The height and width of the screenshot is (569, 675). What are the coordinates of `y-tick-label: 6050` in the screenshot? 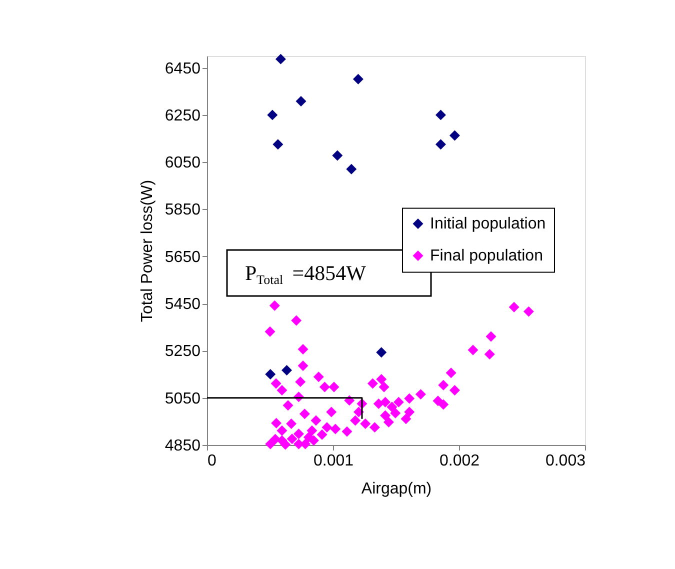 It's located at (182, 163).